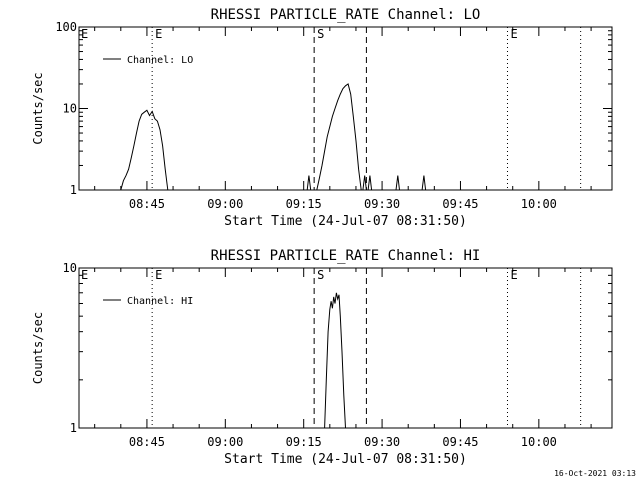 Image resolution: width=640 pixels, height=480 pixels. What do you see at coordinates (595, 473) in the screenshot?
I see `footer-timestamp: 16-Oct-2021 03:13` at bounding box center [595, 473].